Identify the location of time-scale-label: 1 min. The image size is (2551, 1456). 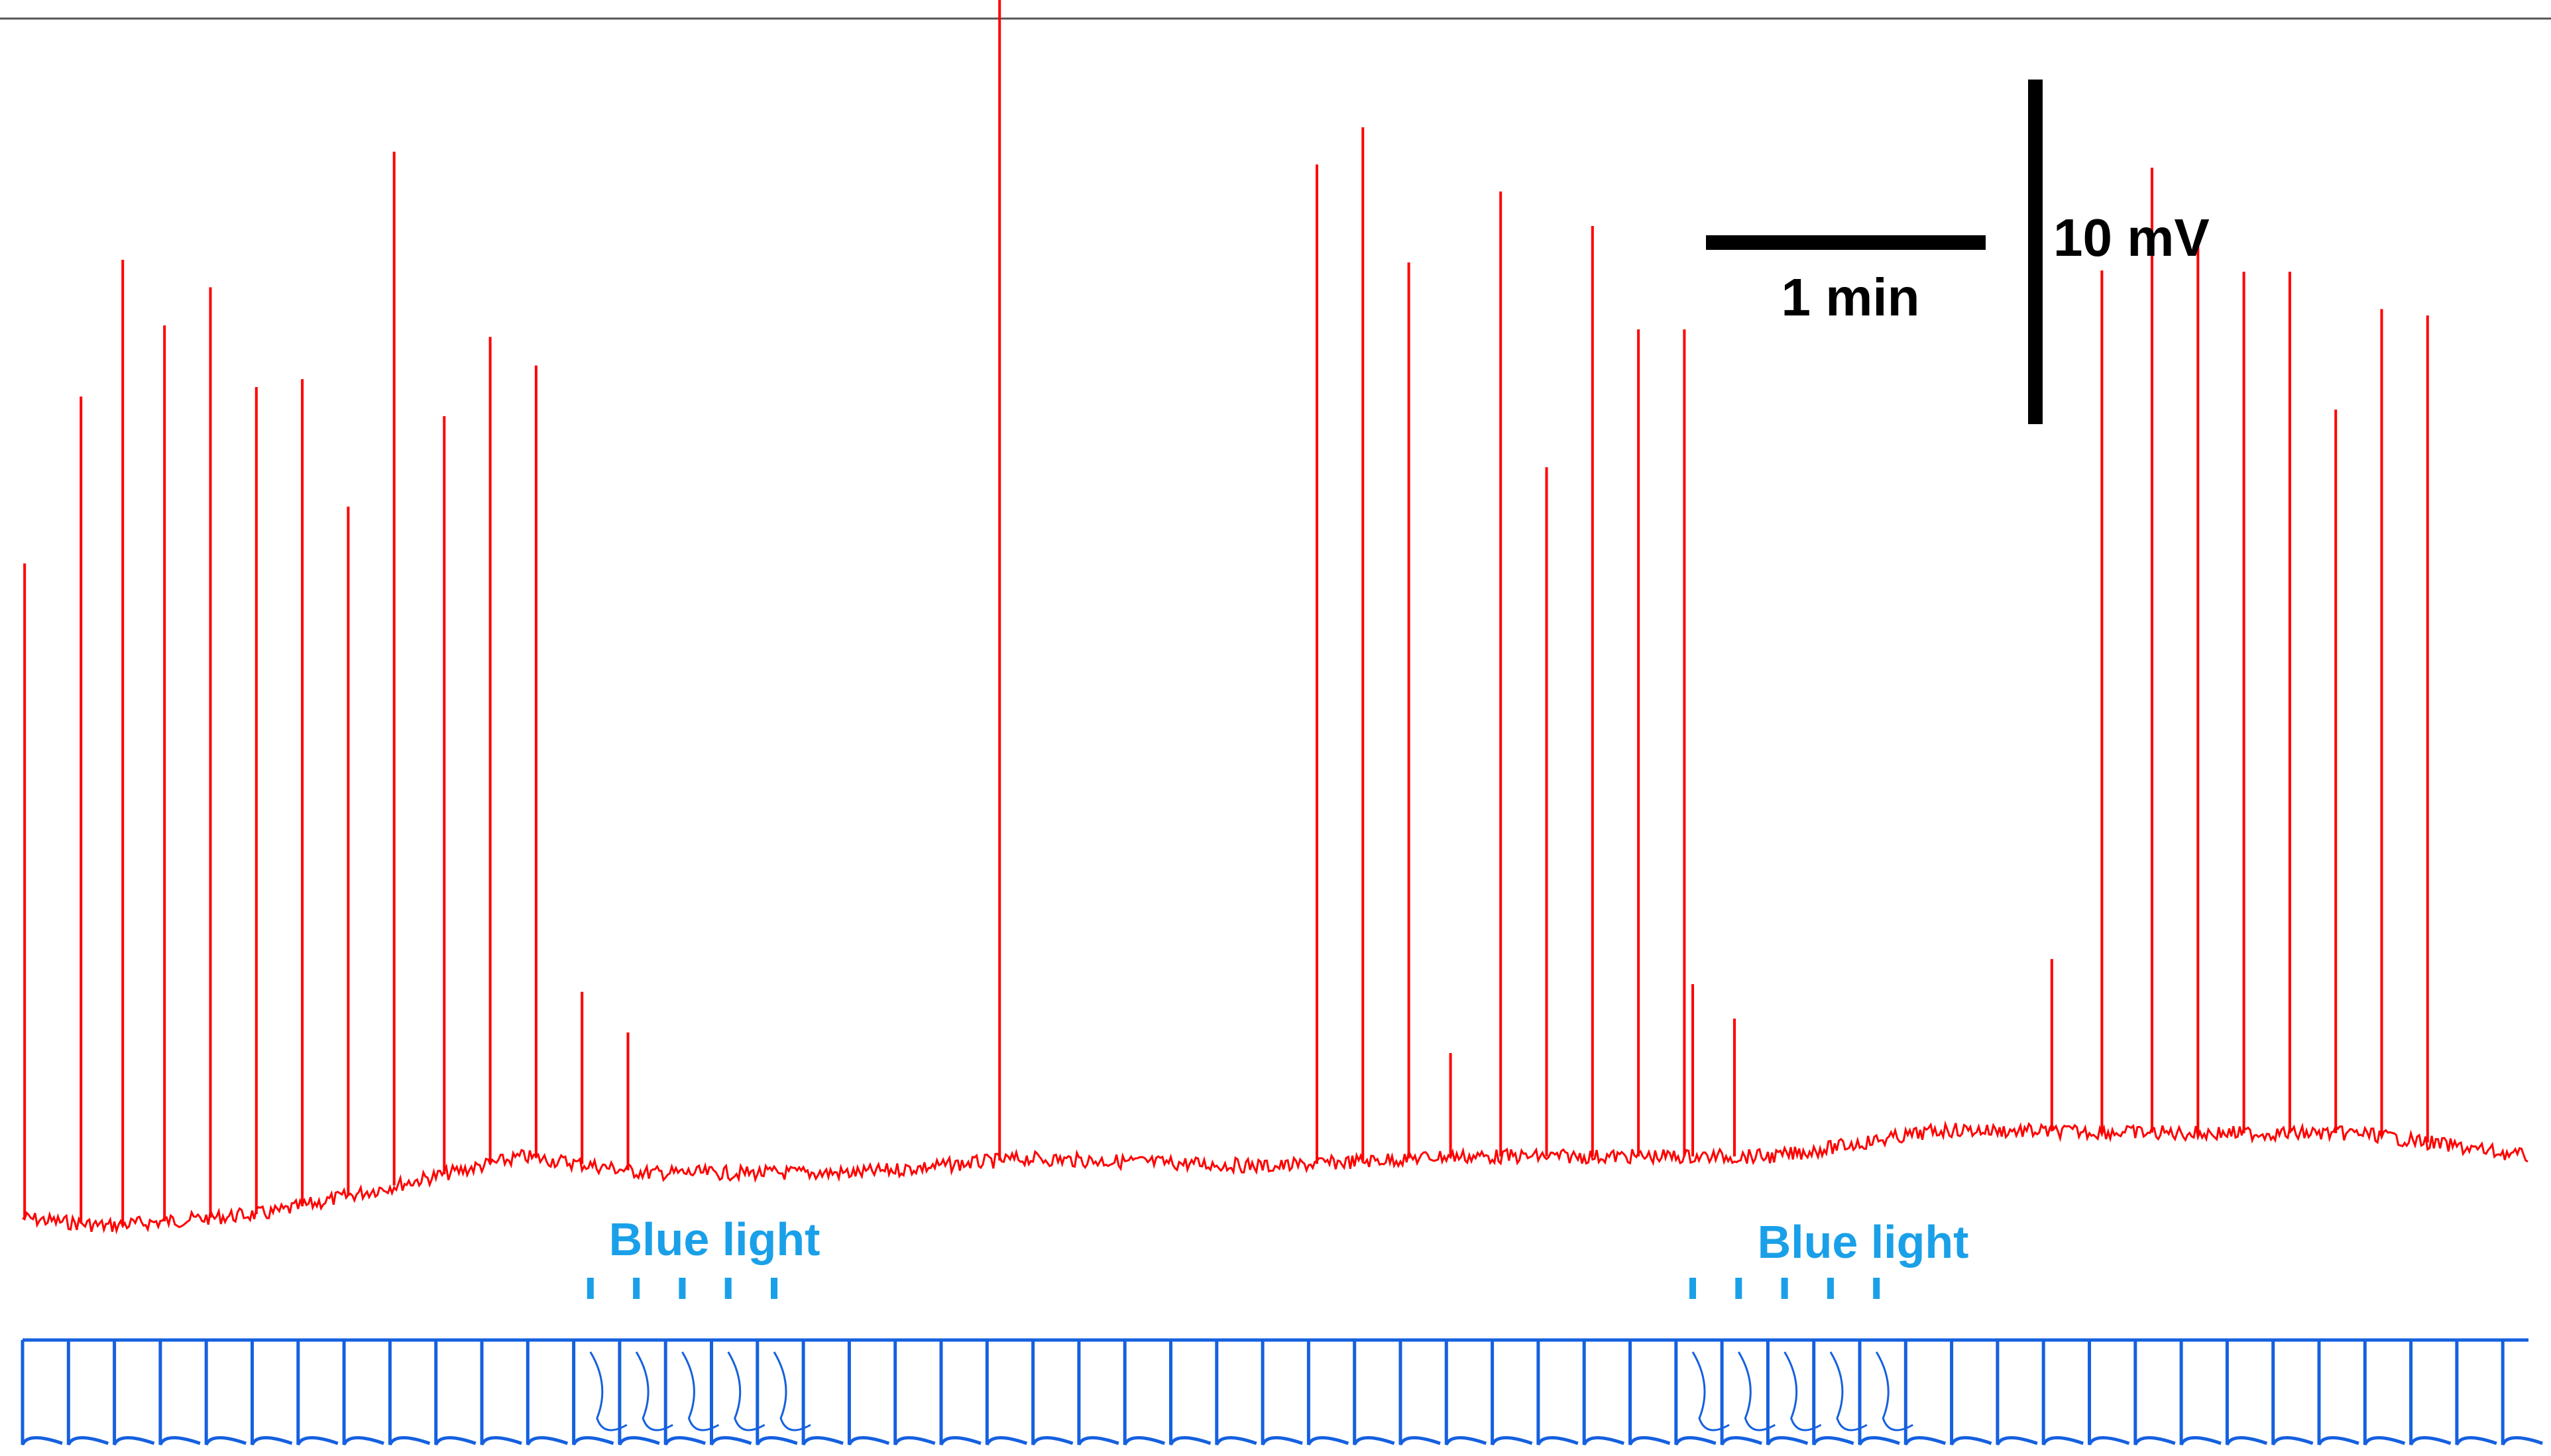
(1851, 297).